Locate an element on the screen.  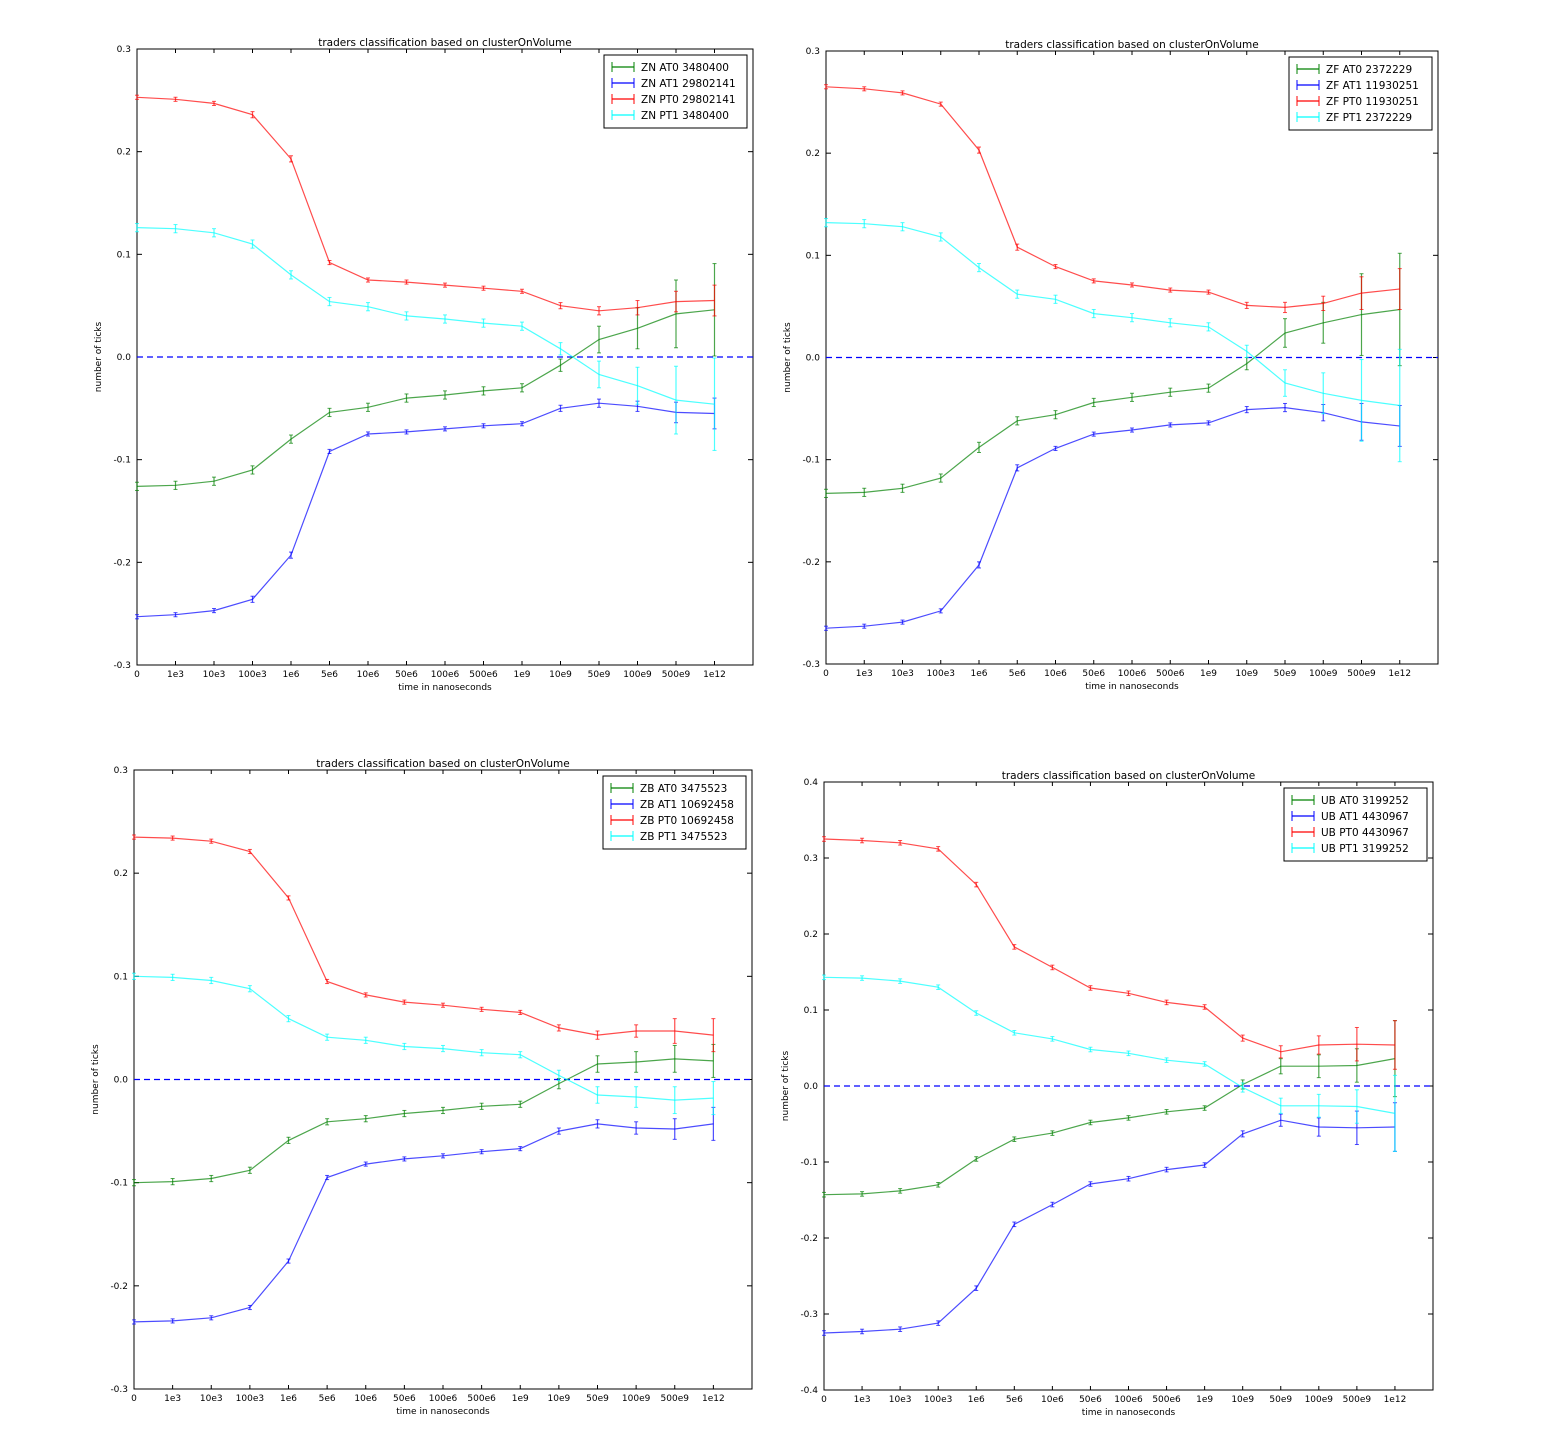
legend-entry-label: ZF PT1 2372229 is located at coordinates (1369, 118).